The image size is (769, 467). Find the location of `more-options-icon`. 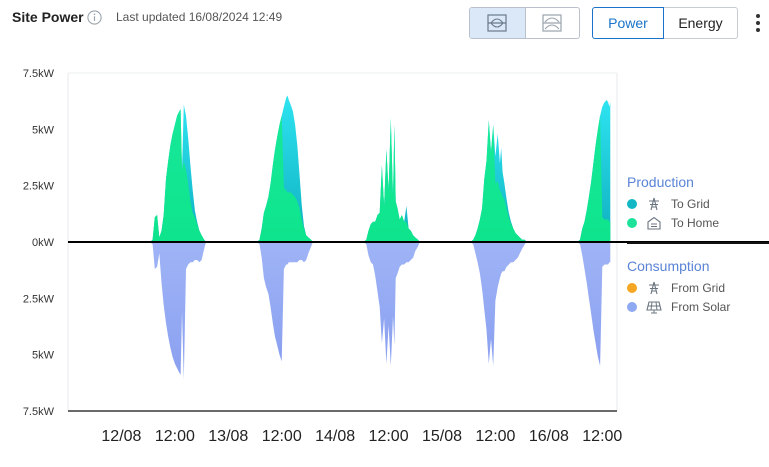

more-options-icon is located at coordinates (758, 23).